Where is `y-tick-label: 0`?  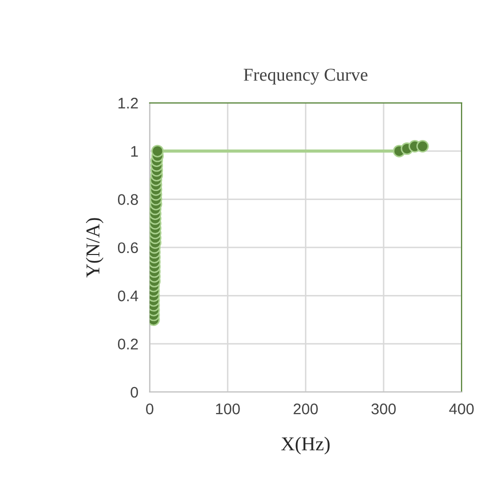
y-tick-label: 0 is located at coordinates (134, 392).